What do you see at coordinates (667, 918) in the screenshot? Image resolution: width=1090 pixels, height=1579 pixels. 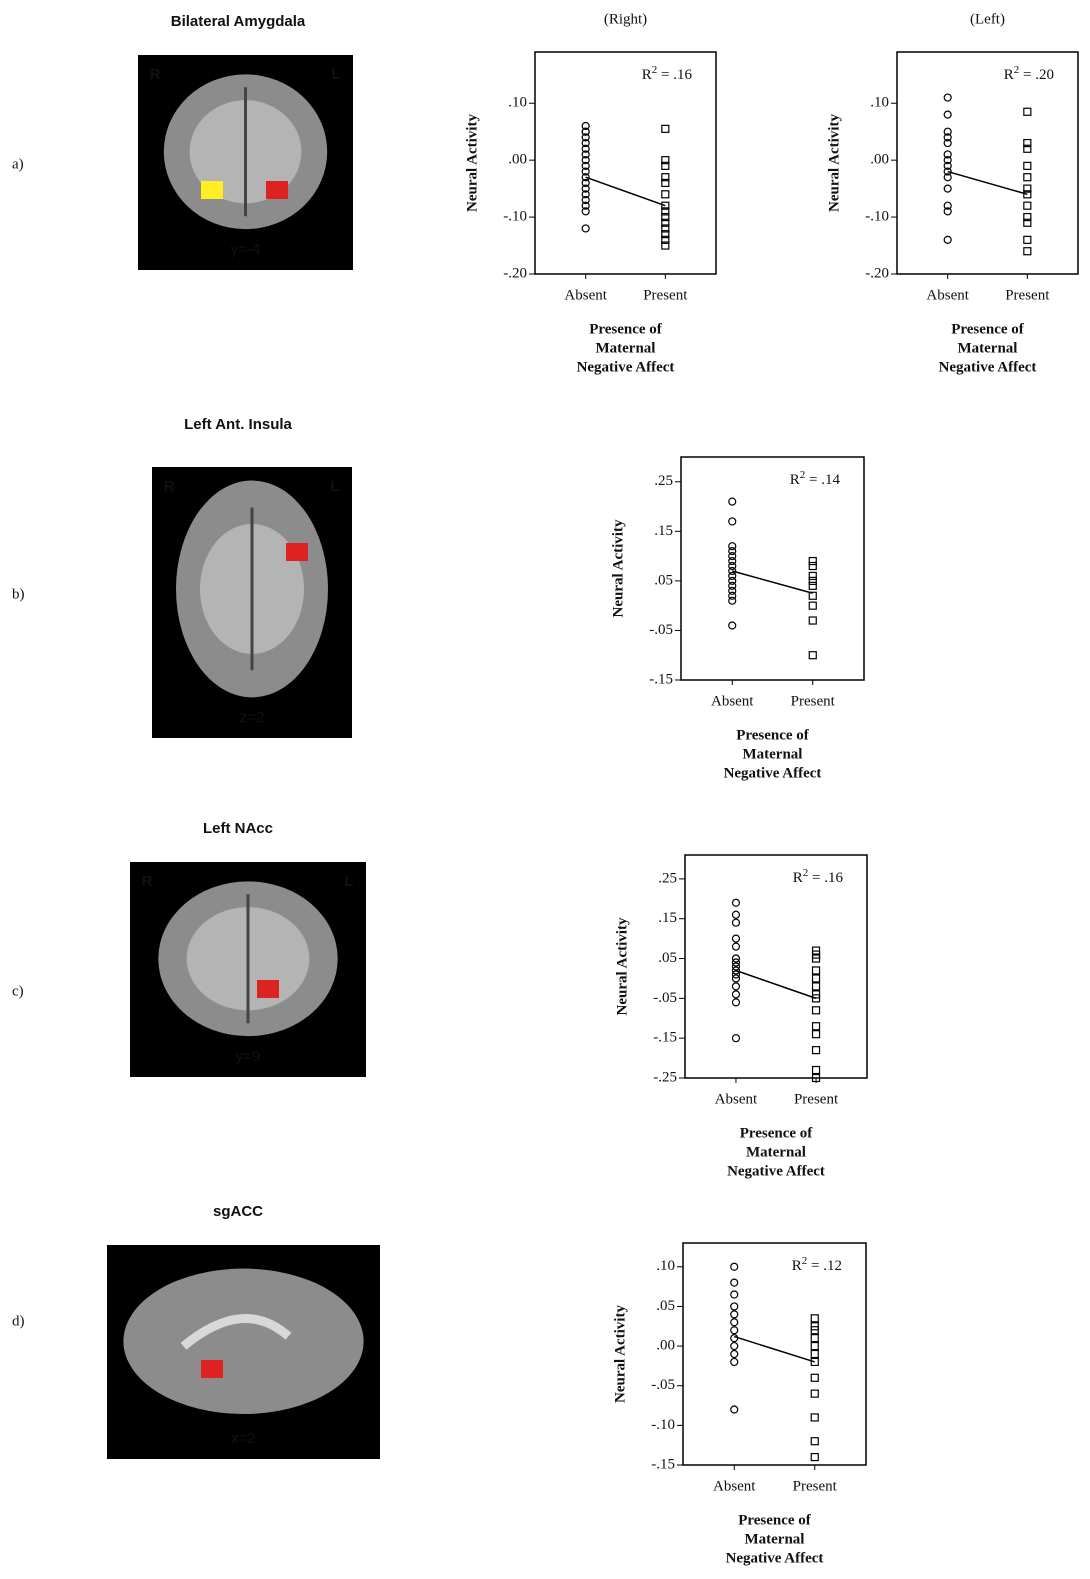 I see `y-tick-label: .15` at bounding box center [667, 918].